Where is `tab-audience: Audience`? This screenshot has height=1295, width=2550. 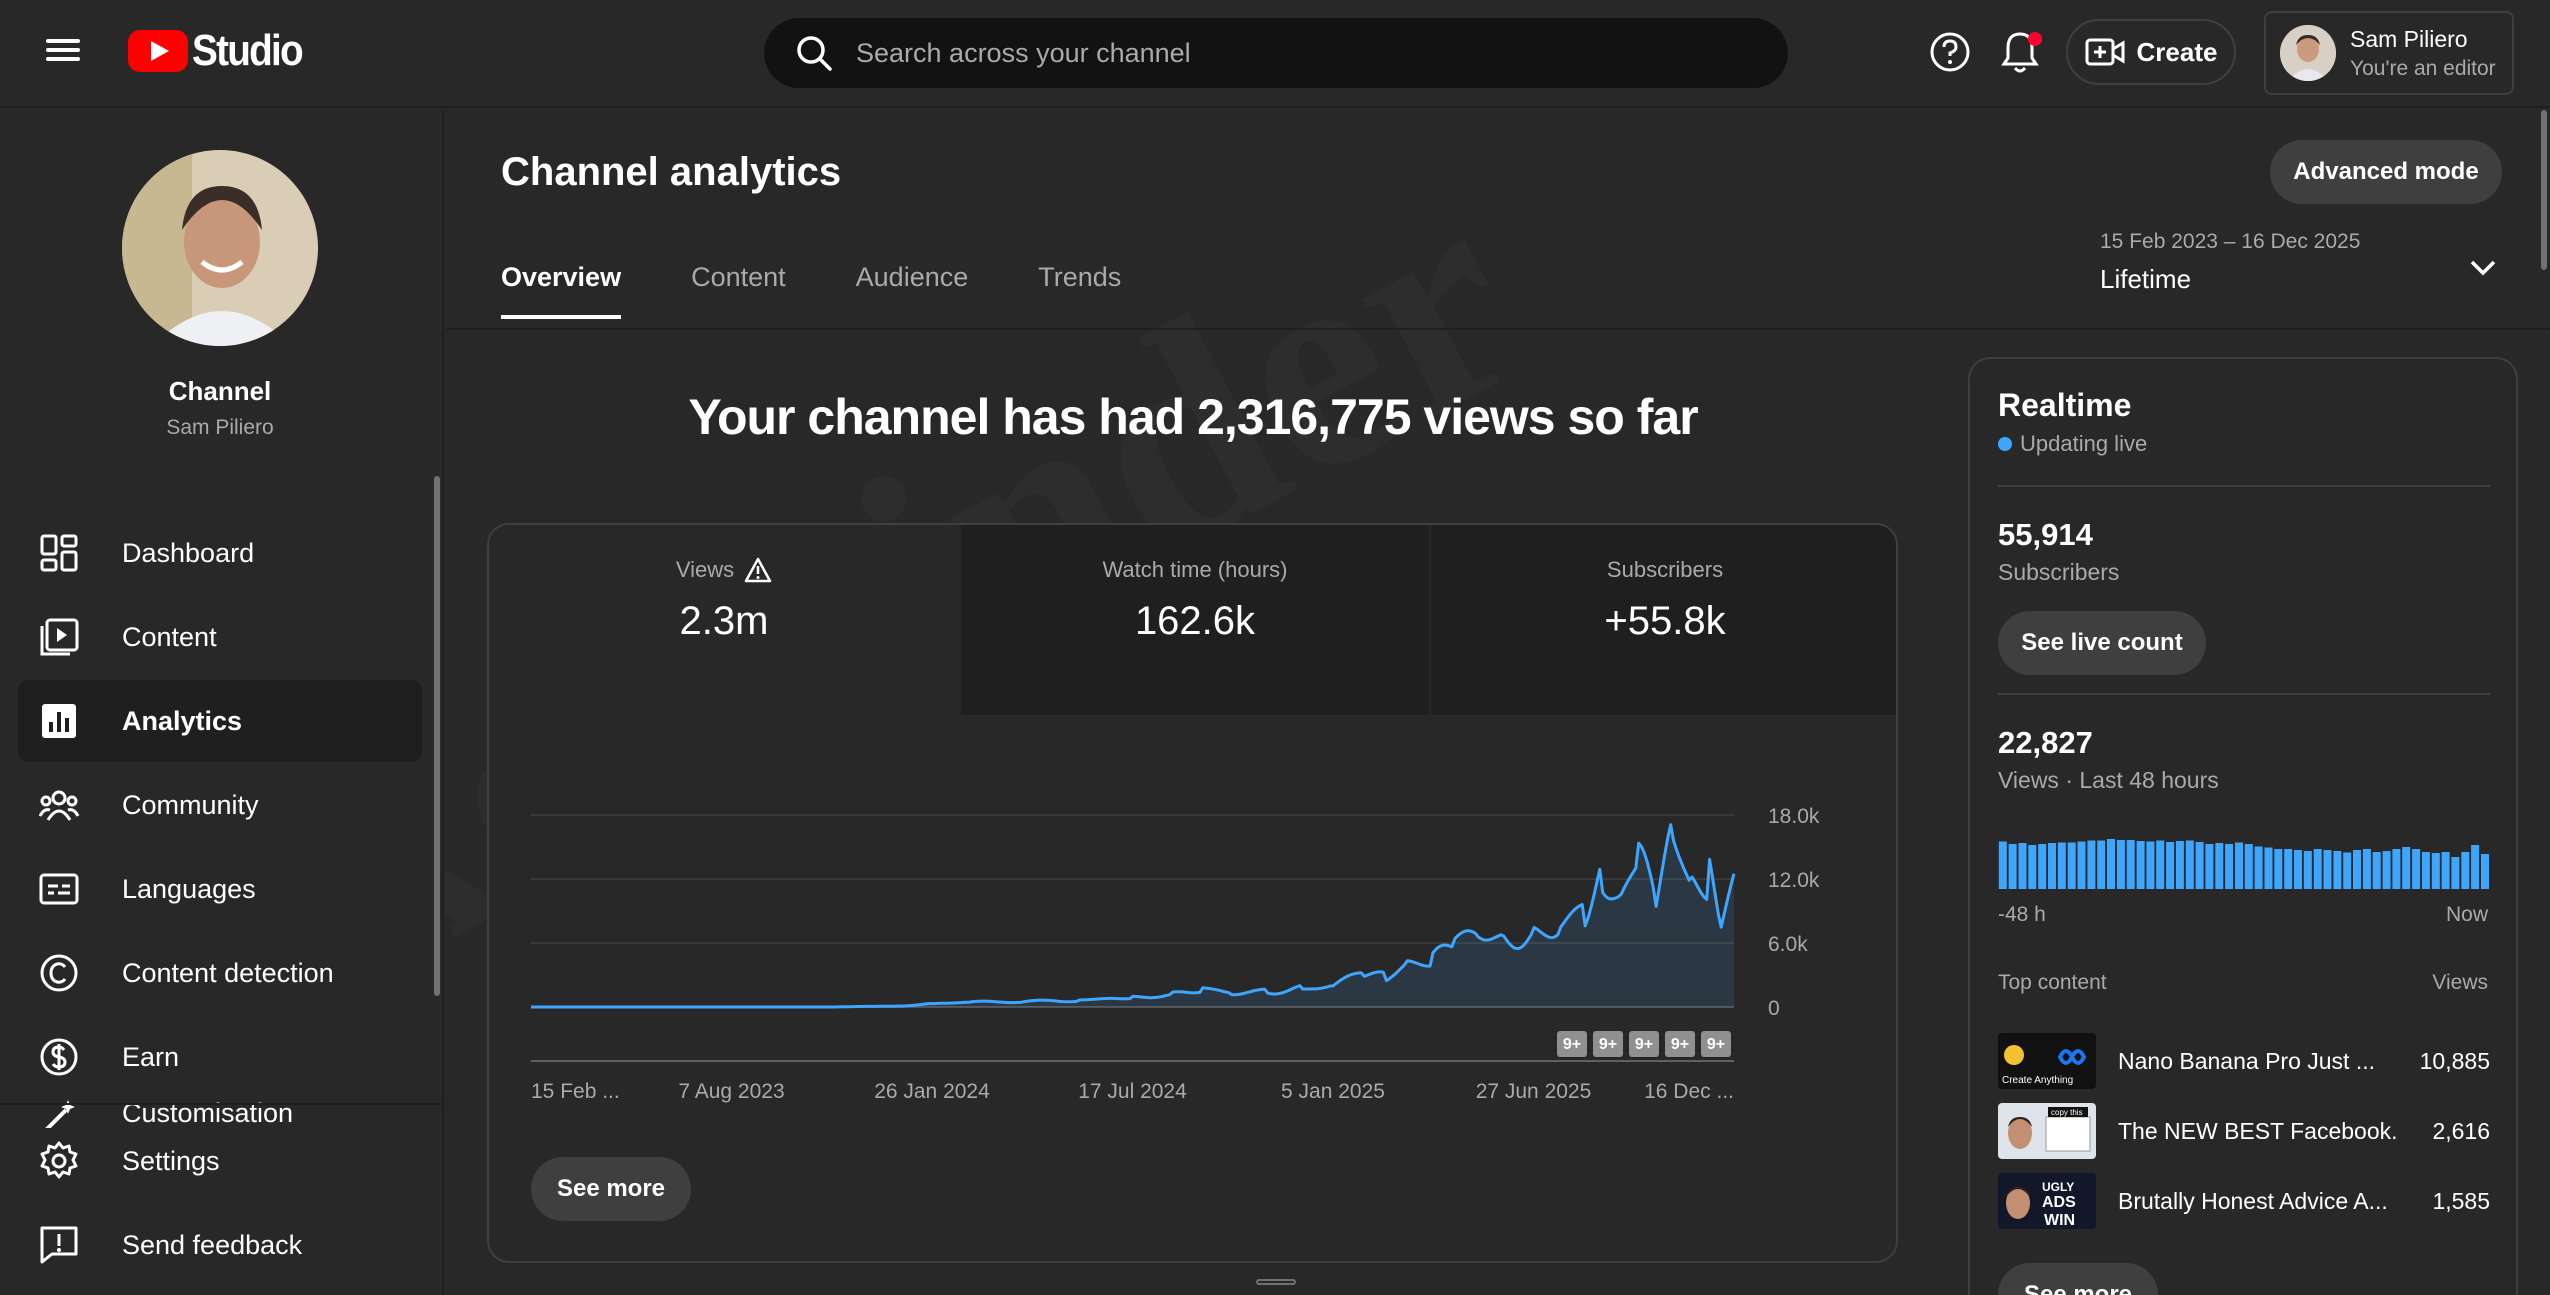 tab-audience: Audience is located at coordinates (912, 277).